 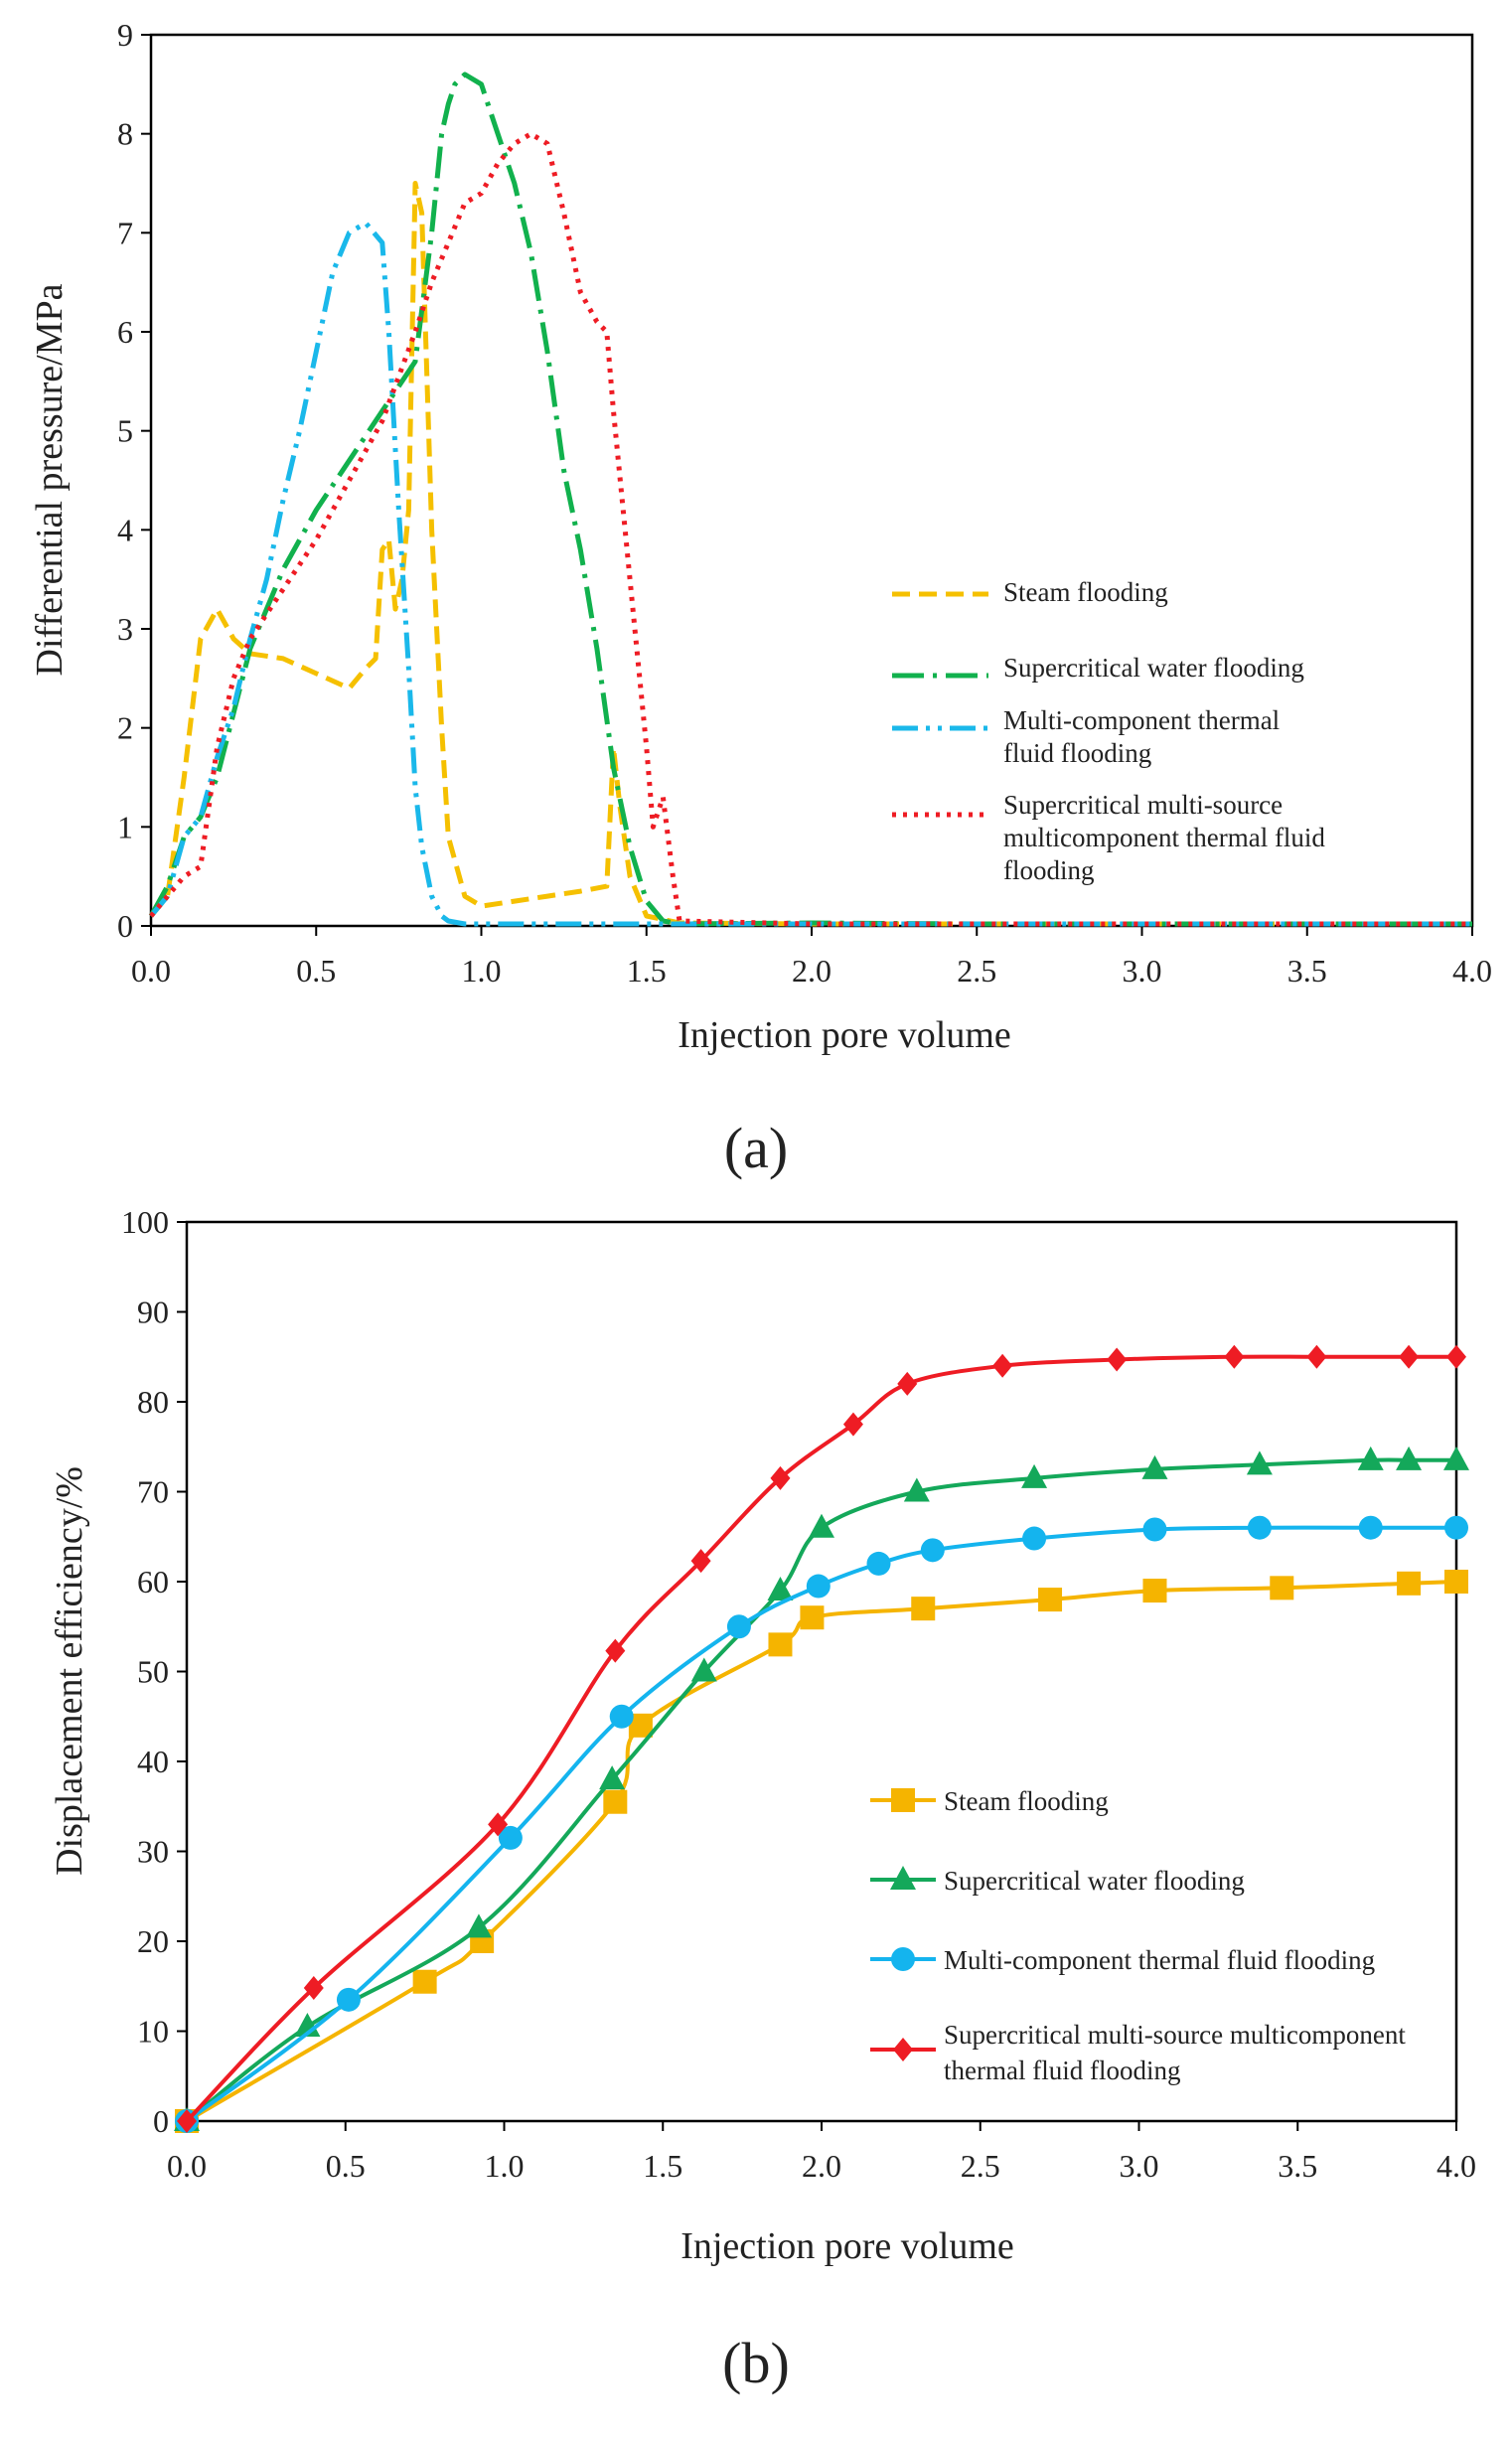 I want to click on chart-a-y-tick-label: 0, so click(x=125, y=926).